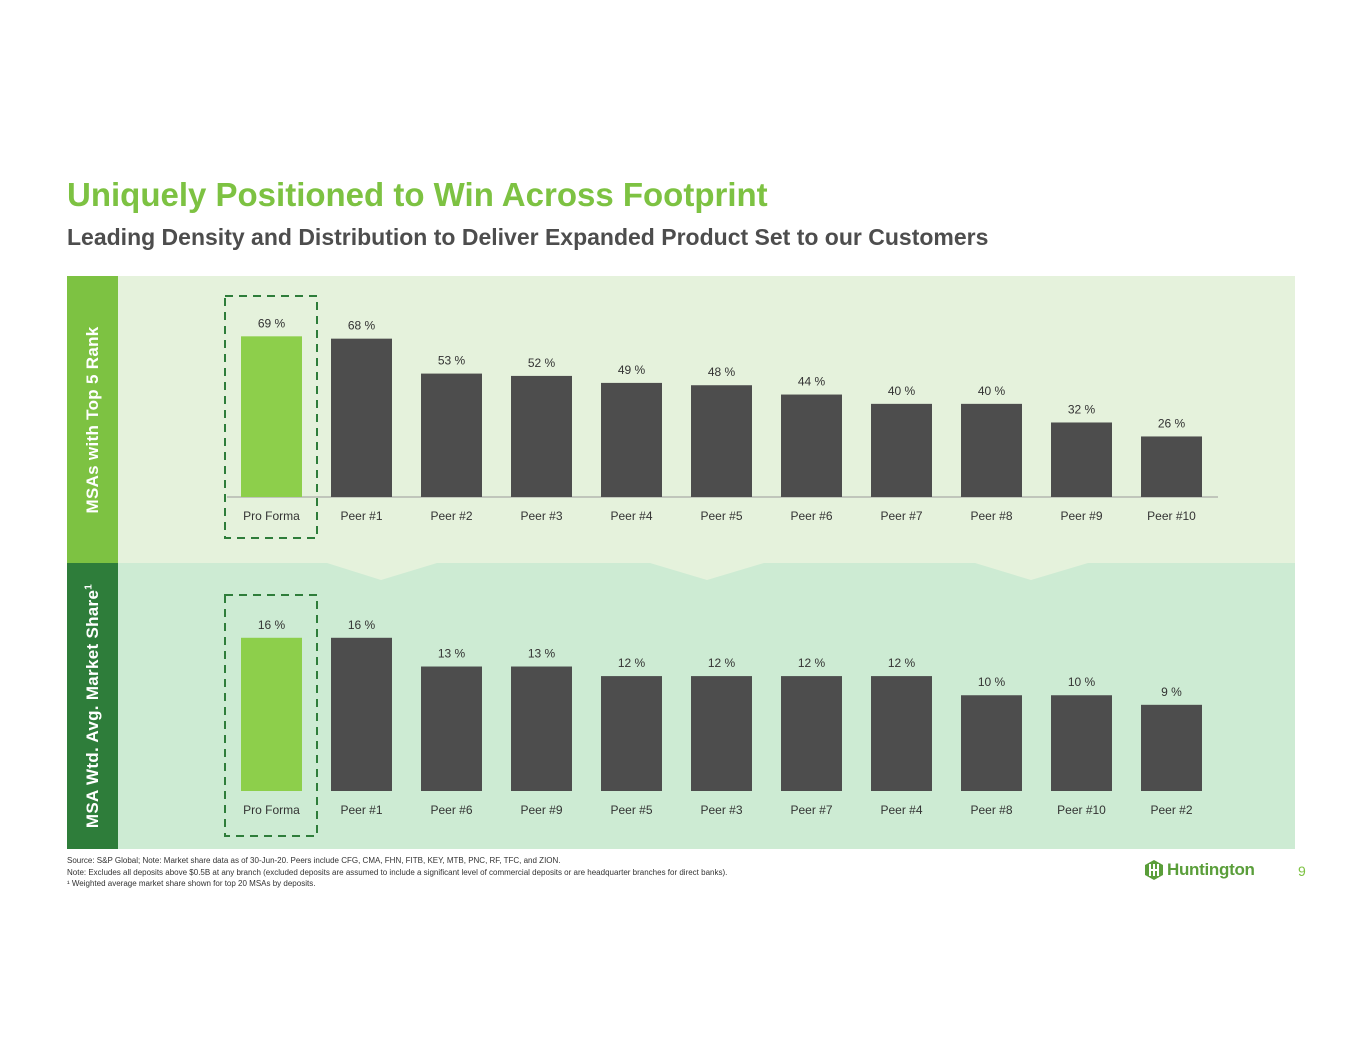 This screenshot has width=1365, height=1055. Describe the element at coordinates (632, 663) in the screenshot. I see `bottom-value-label-4: 12 %` at that location.